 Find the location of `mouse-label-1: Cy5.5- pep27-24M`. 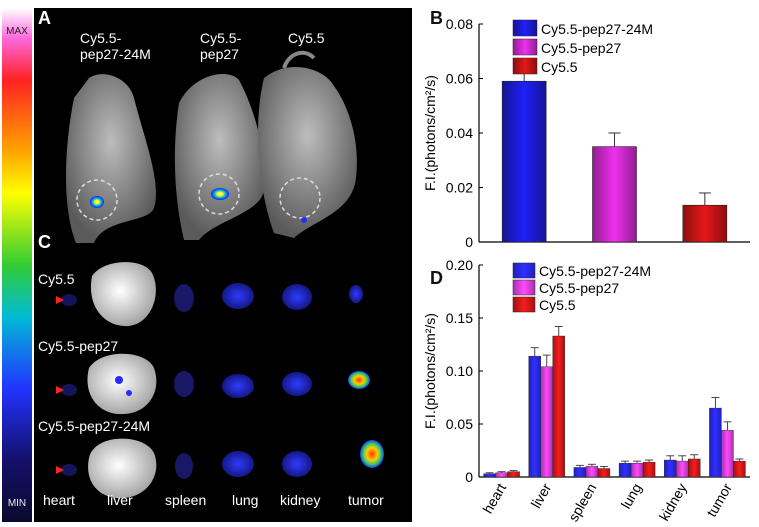

mouse-label-1: Cy5.5- pep27-24M is located at coordinates (115, 46).